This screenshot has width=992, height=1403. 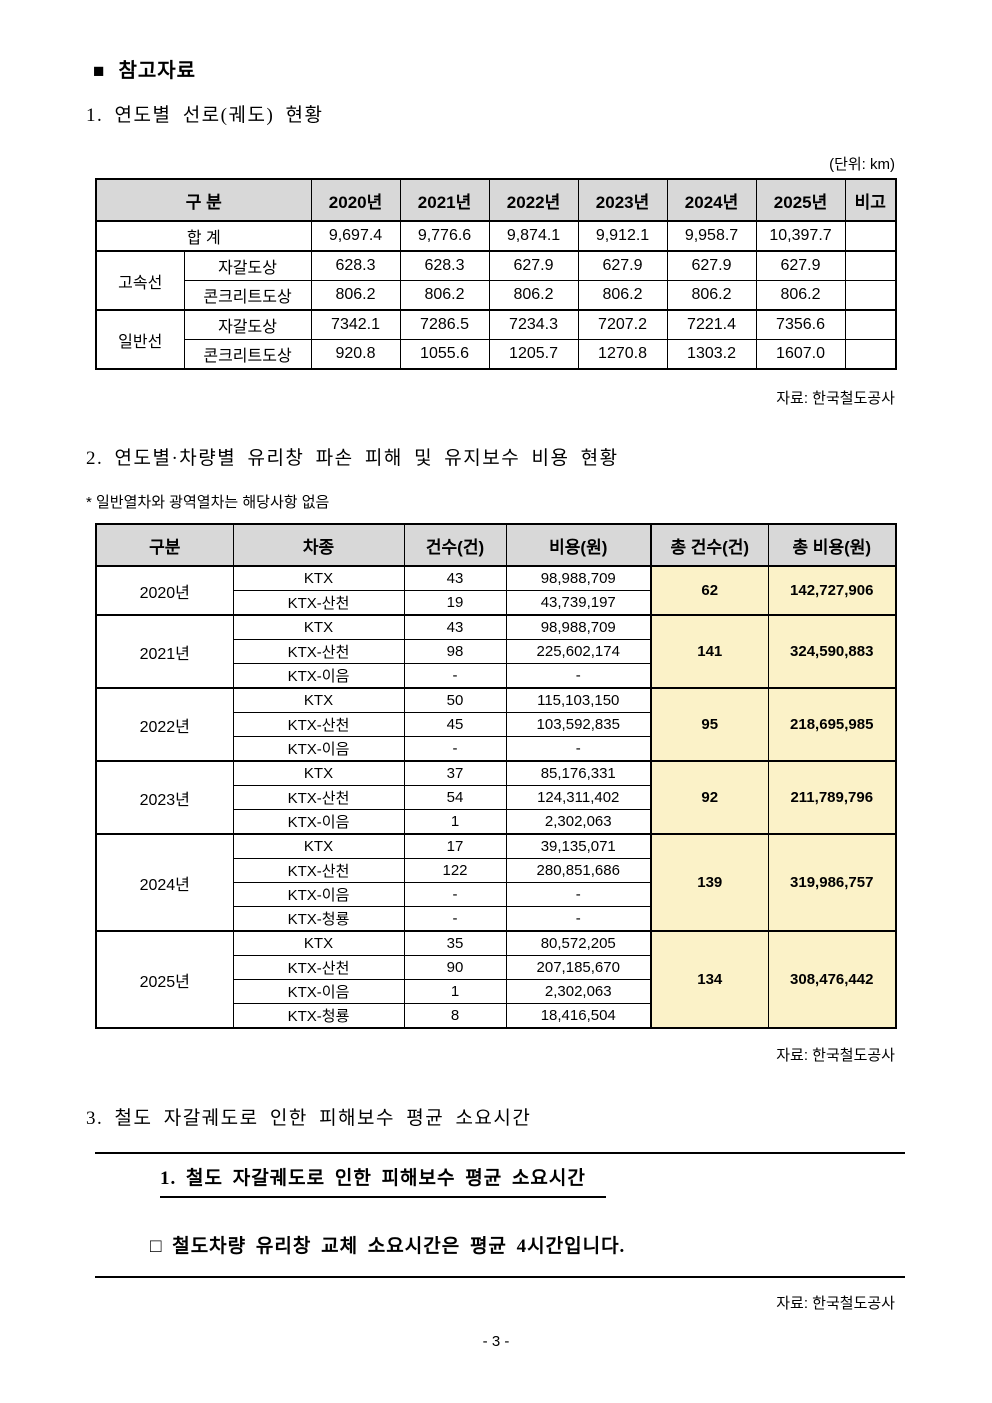 What do you see at coordinates (444, 324) in the screenshot?
I see `t1-value-cell: 7286.5` at bounding box center [444, 324].